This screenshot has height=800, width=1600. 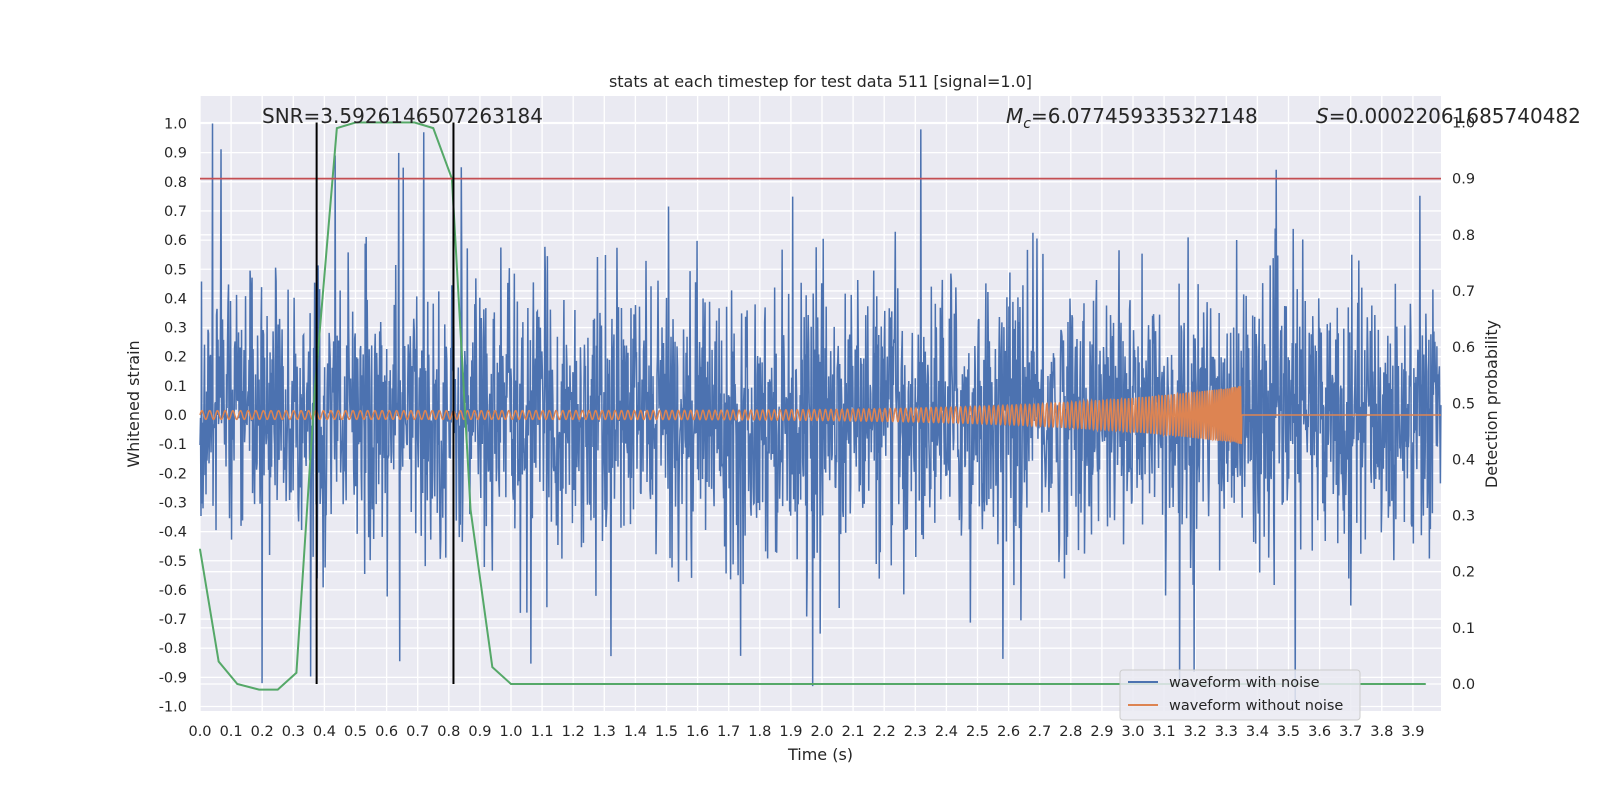 I want to click on x-tick-label: 1.6, so click(x=697, y=732).